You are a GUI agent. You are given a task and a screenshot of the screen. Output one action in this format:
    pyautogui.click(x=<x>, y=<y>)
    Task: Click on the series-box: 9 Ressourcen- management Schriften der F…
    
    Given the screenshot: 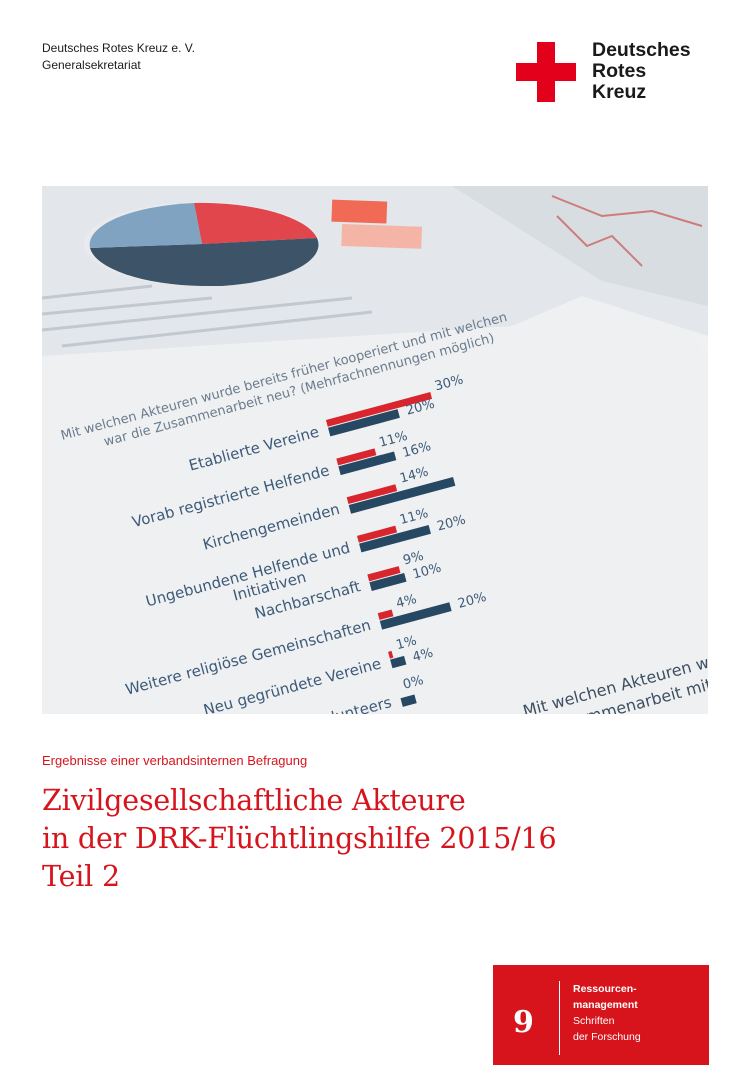 What is the action you would take?
    pyautogui.click(x=601, y=1015)
    